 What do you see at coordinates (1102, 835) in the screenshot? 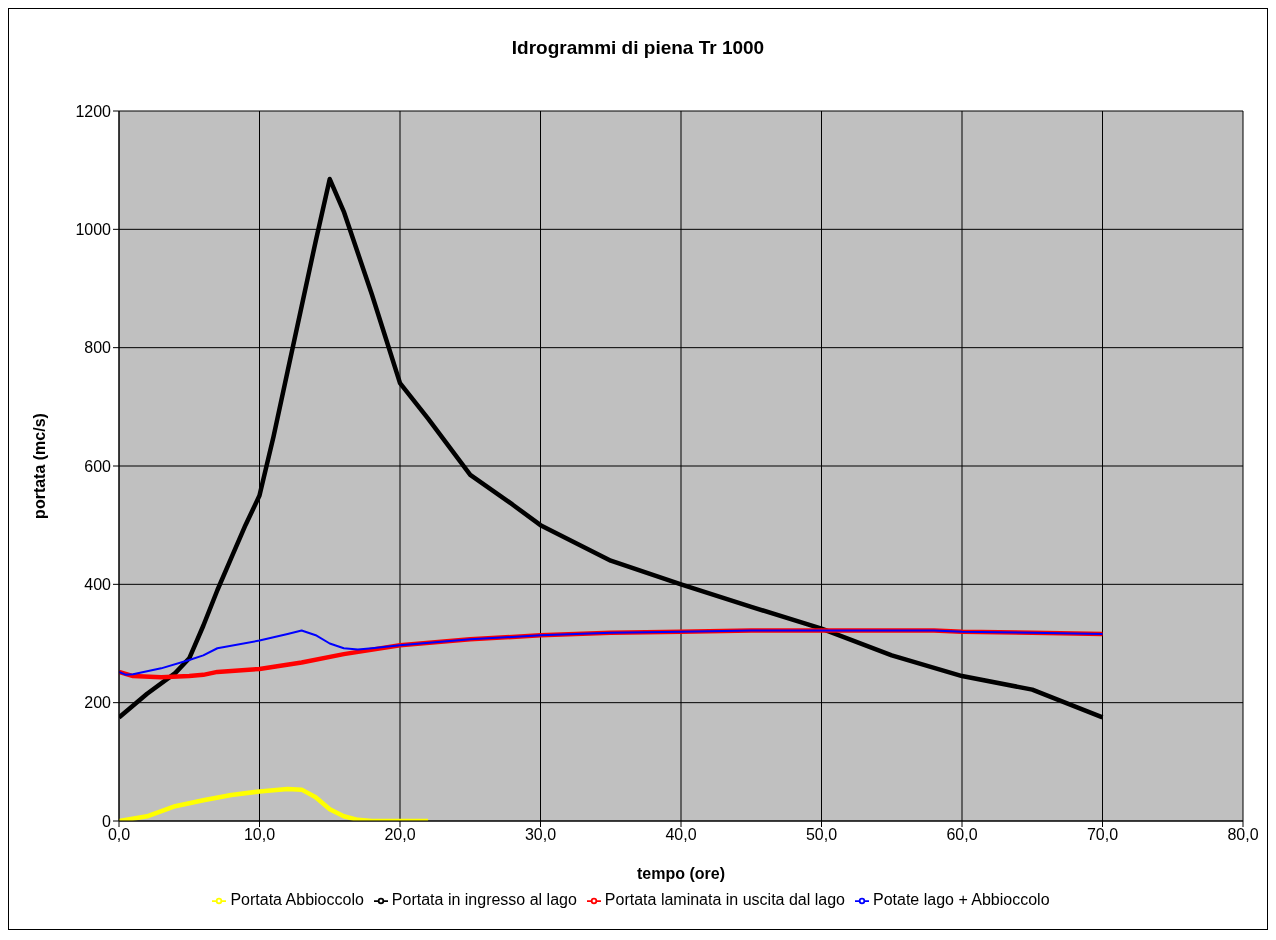
I see `x-tick-label: 70,0` at bounding box center [1102, 835].